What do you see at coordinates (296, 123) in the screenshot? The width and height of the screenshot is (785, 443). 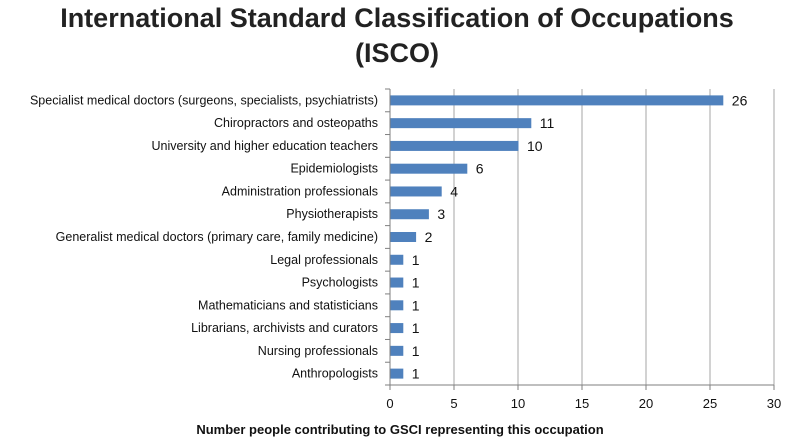 I see `category-label: Chiropractors and osteopaths` at bounding box center [296, 123].